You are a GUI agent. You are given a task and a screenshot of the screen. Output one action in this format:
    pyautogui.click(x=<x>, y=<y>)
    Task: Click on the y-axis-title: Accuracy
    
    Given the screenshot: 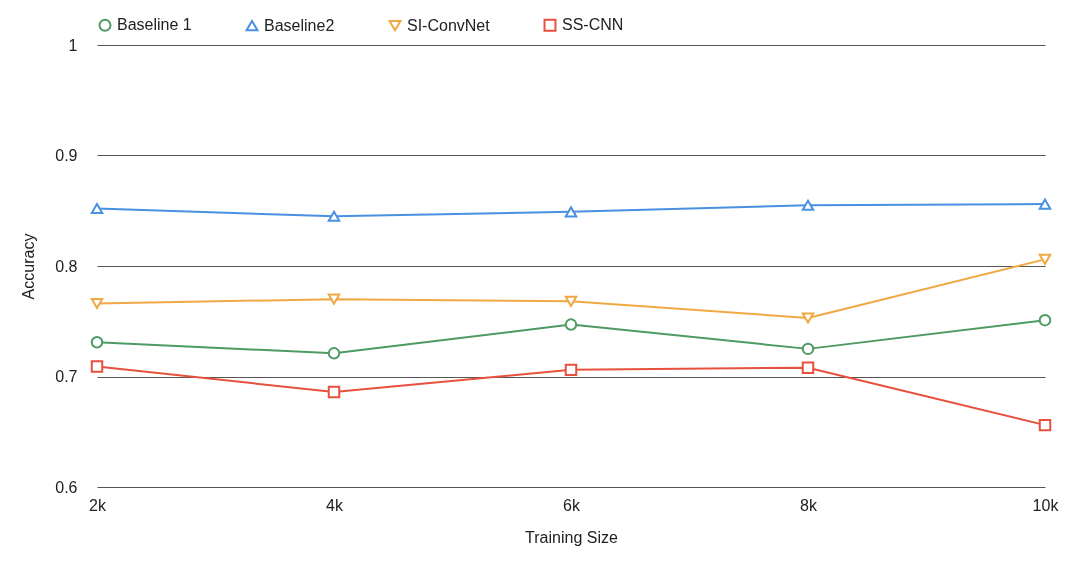 What is the action you would take?
    pyautogui.click(x=29, y=266)
    